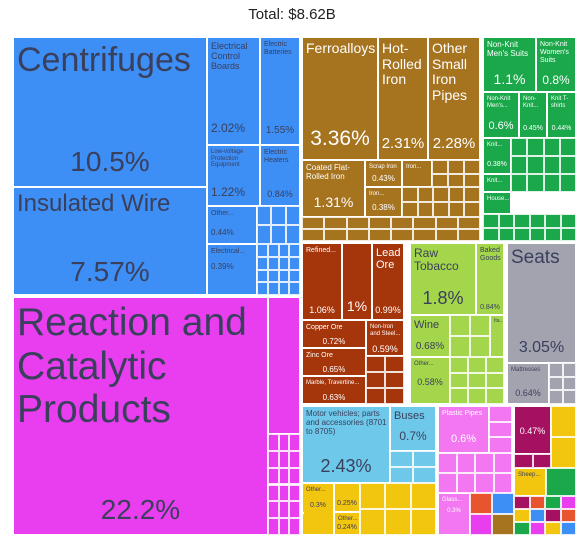 The image size is (584, 540). I want to click on tile-copper-ore-27: Copper Ore 0.72%, so click(334, 334).